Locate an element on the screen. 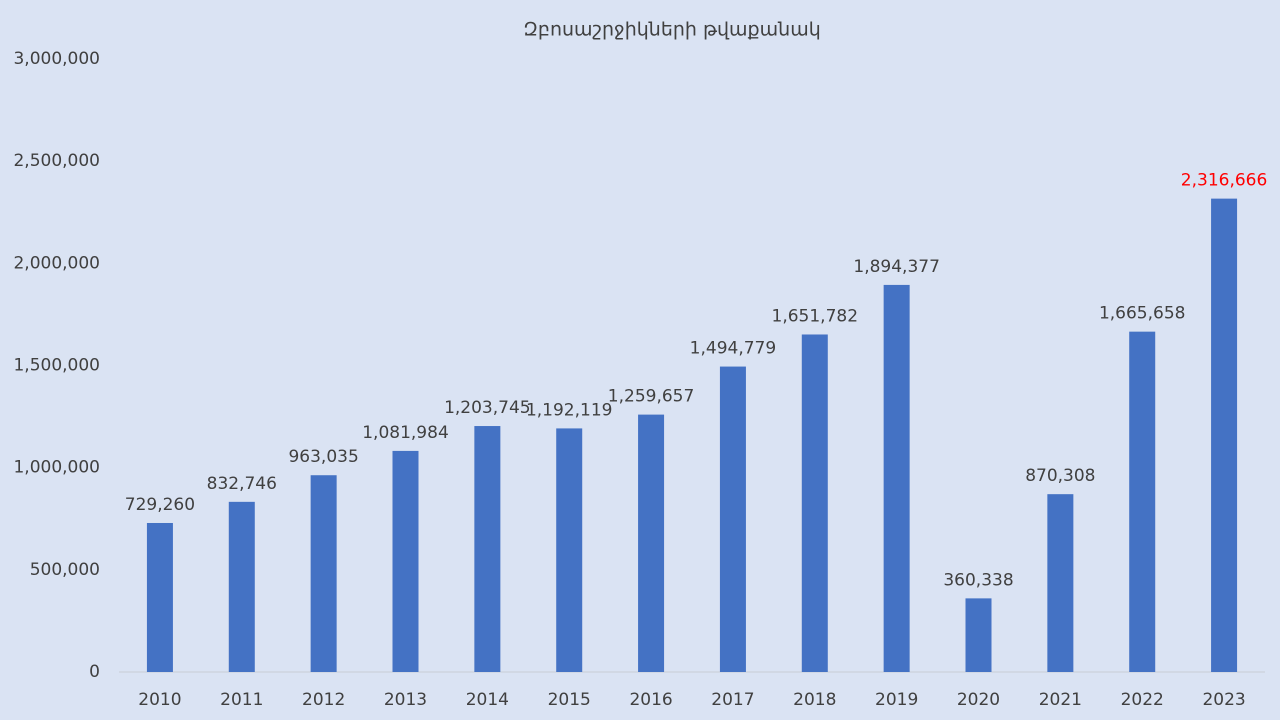 This screenshot has width=1280, height=720. x-tick-label: 2018 is located at coordinates (814, 700).